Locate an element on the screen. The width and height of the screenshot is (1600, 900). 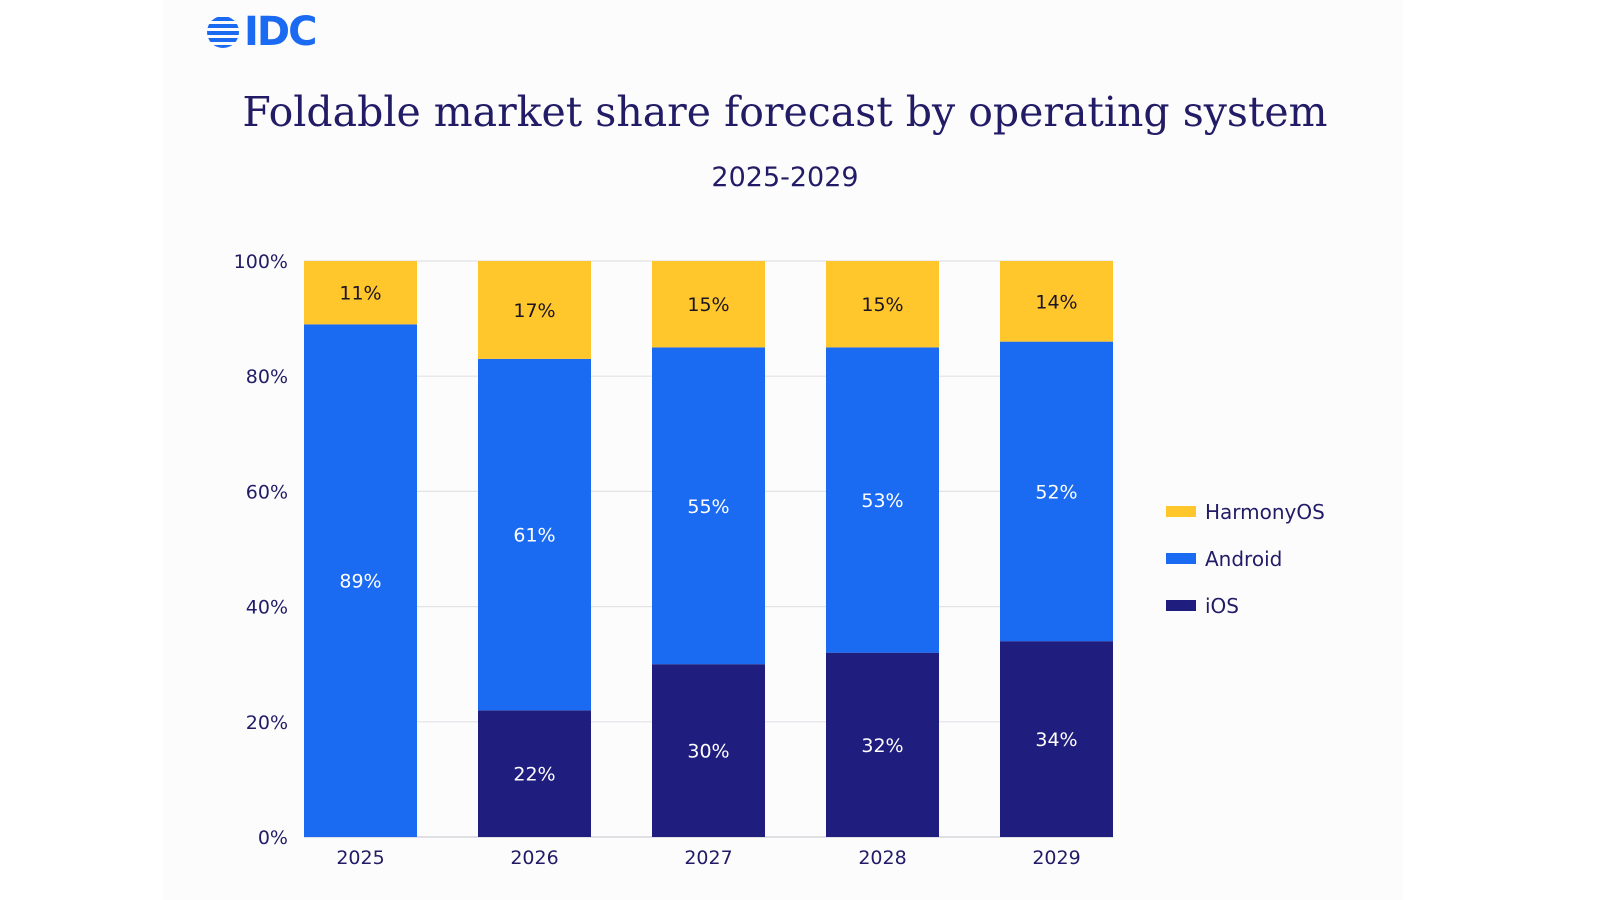
idc-logo: IDC is located at coordinates (261, 32).